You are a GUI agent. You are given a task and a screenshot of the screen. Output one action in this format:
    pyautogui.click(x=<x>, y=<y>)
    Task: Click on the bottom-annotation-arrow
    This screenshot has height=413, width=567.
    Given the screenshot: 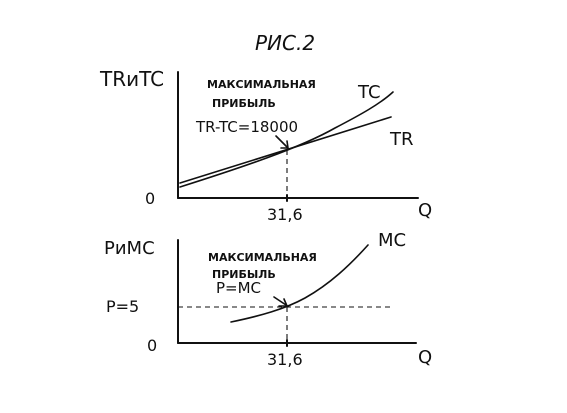 What is the action you would take?
    pyautogui.click(x=280, y=301)
    